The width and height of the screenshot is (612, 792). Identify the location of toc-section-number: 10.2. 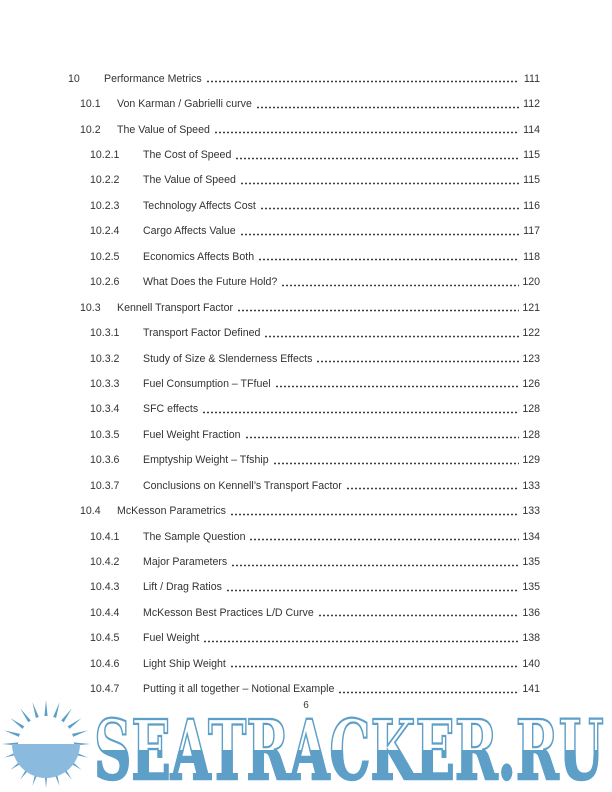
(90, 129).